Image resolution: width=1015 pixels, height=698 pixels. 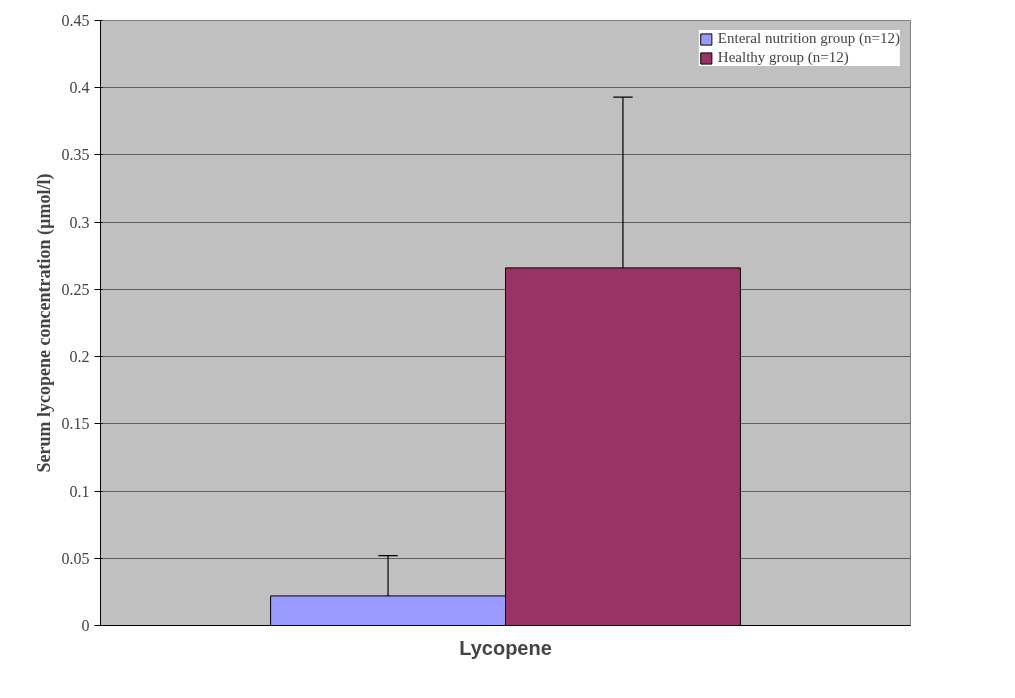 I want to click on y-tick-label: 0.15, so click(x=75, y=424).